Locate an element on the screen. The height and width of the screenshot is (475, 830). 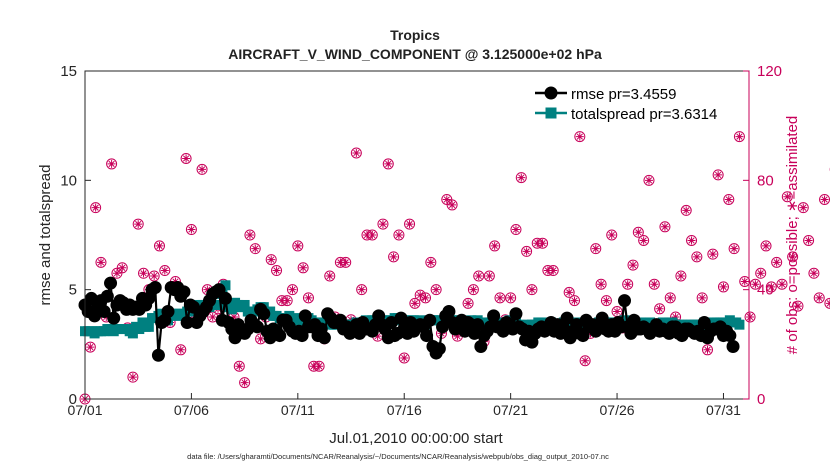
legend-rmse-marker is located at coordinates (551, 93).